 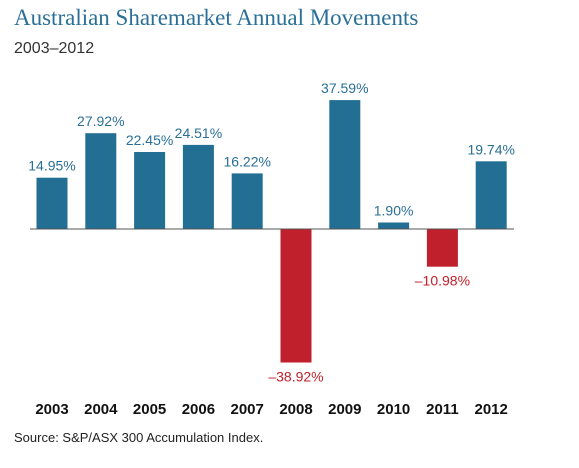 I want to click on data-label-2006: 24.51%, so click(x=198, y=133).